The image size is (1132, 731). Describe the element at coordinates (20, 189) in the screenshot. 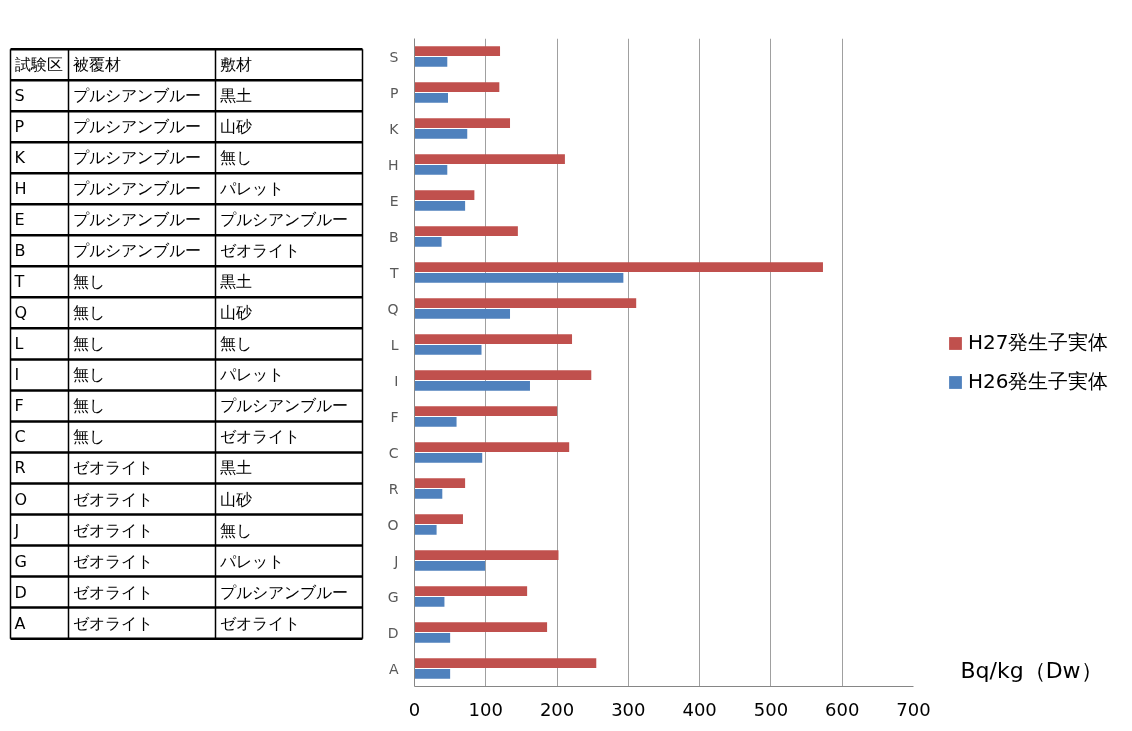

I see `text: H` at that location.